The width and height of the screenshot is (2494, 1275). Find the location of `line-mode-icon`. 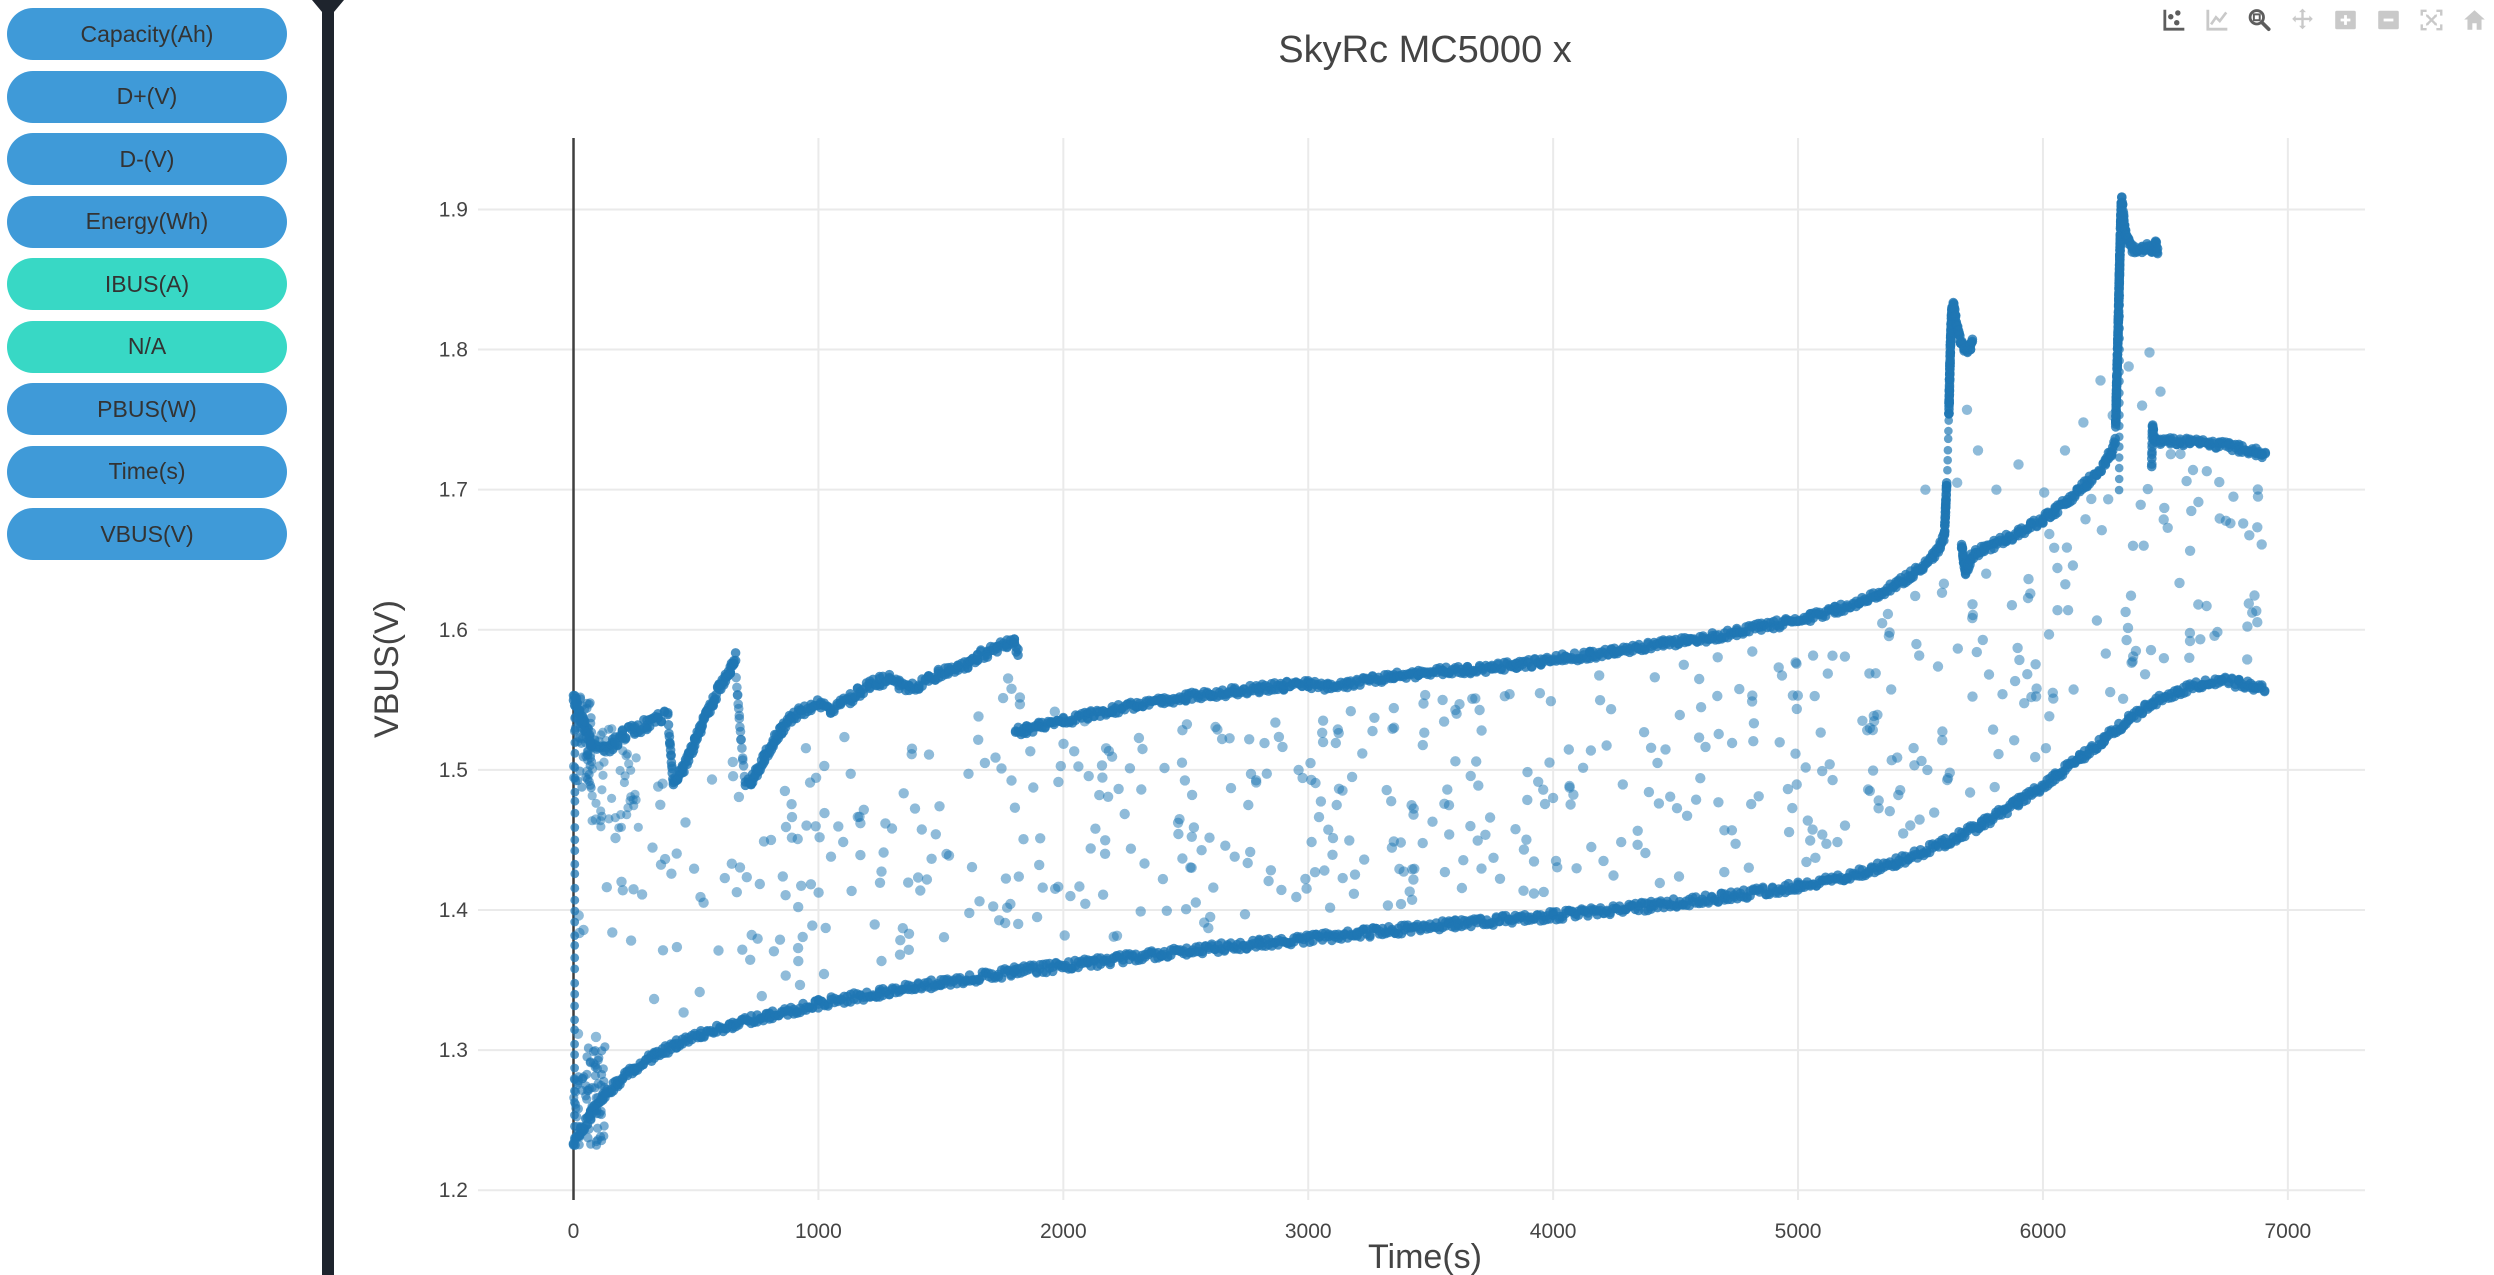

line-mode-icon is located at coordinates (2216, 20).